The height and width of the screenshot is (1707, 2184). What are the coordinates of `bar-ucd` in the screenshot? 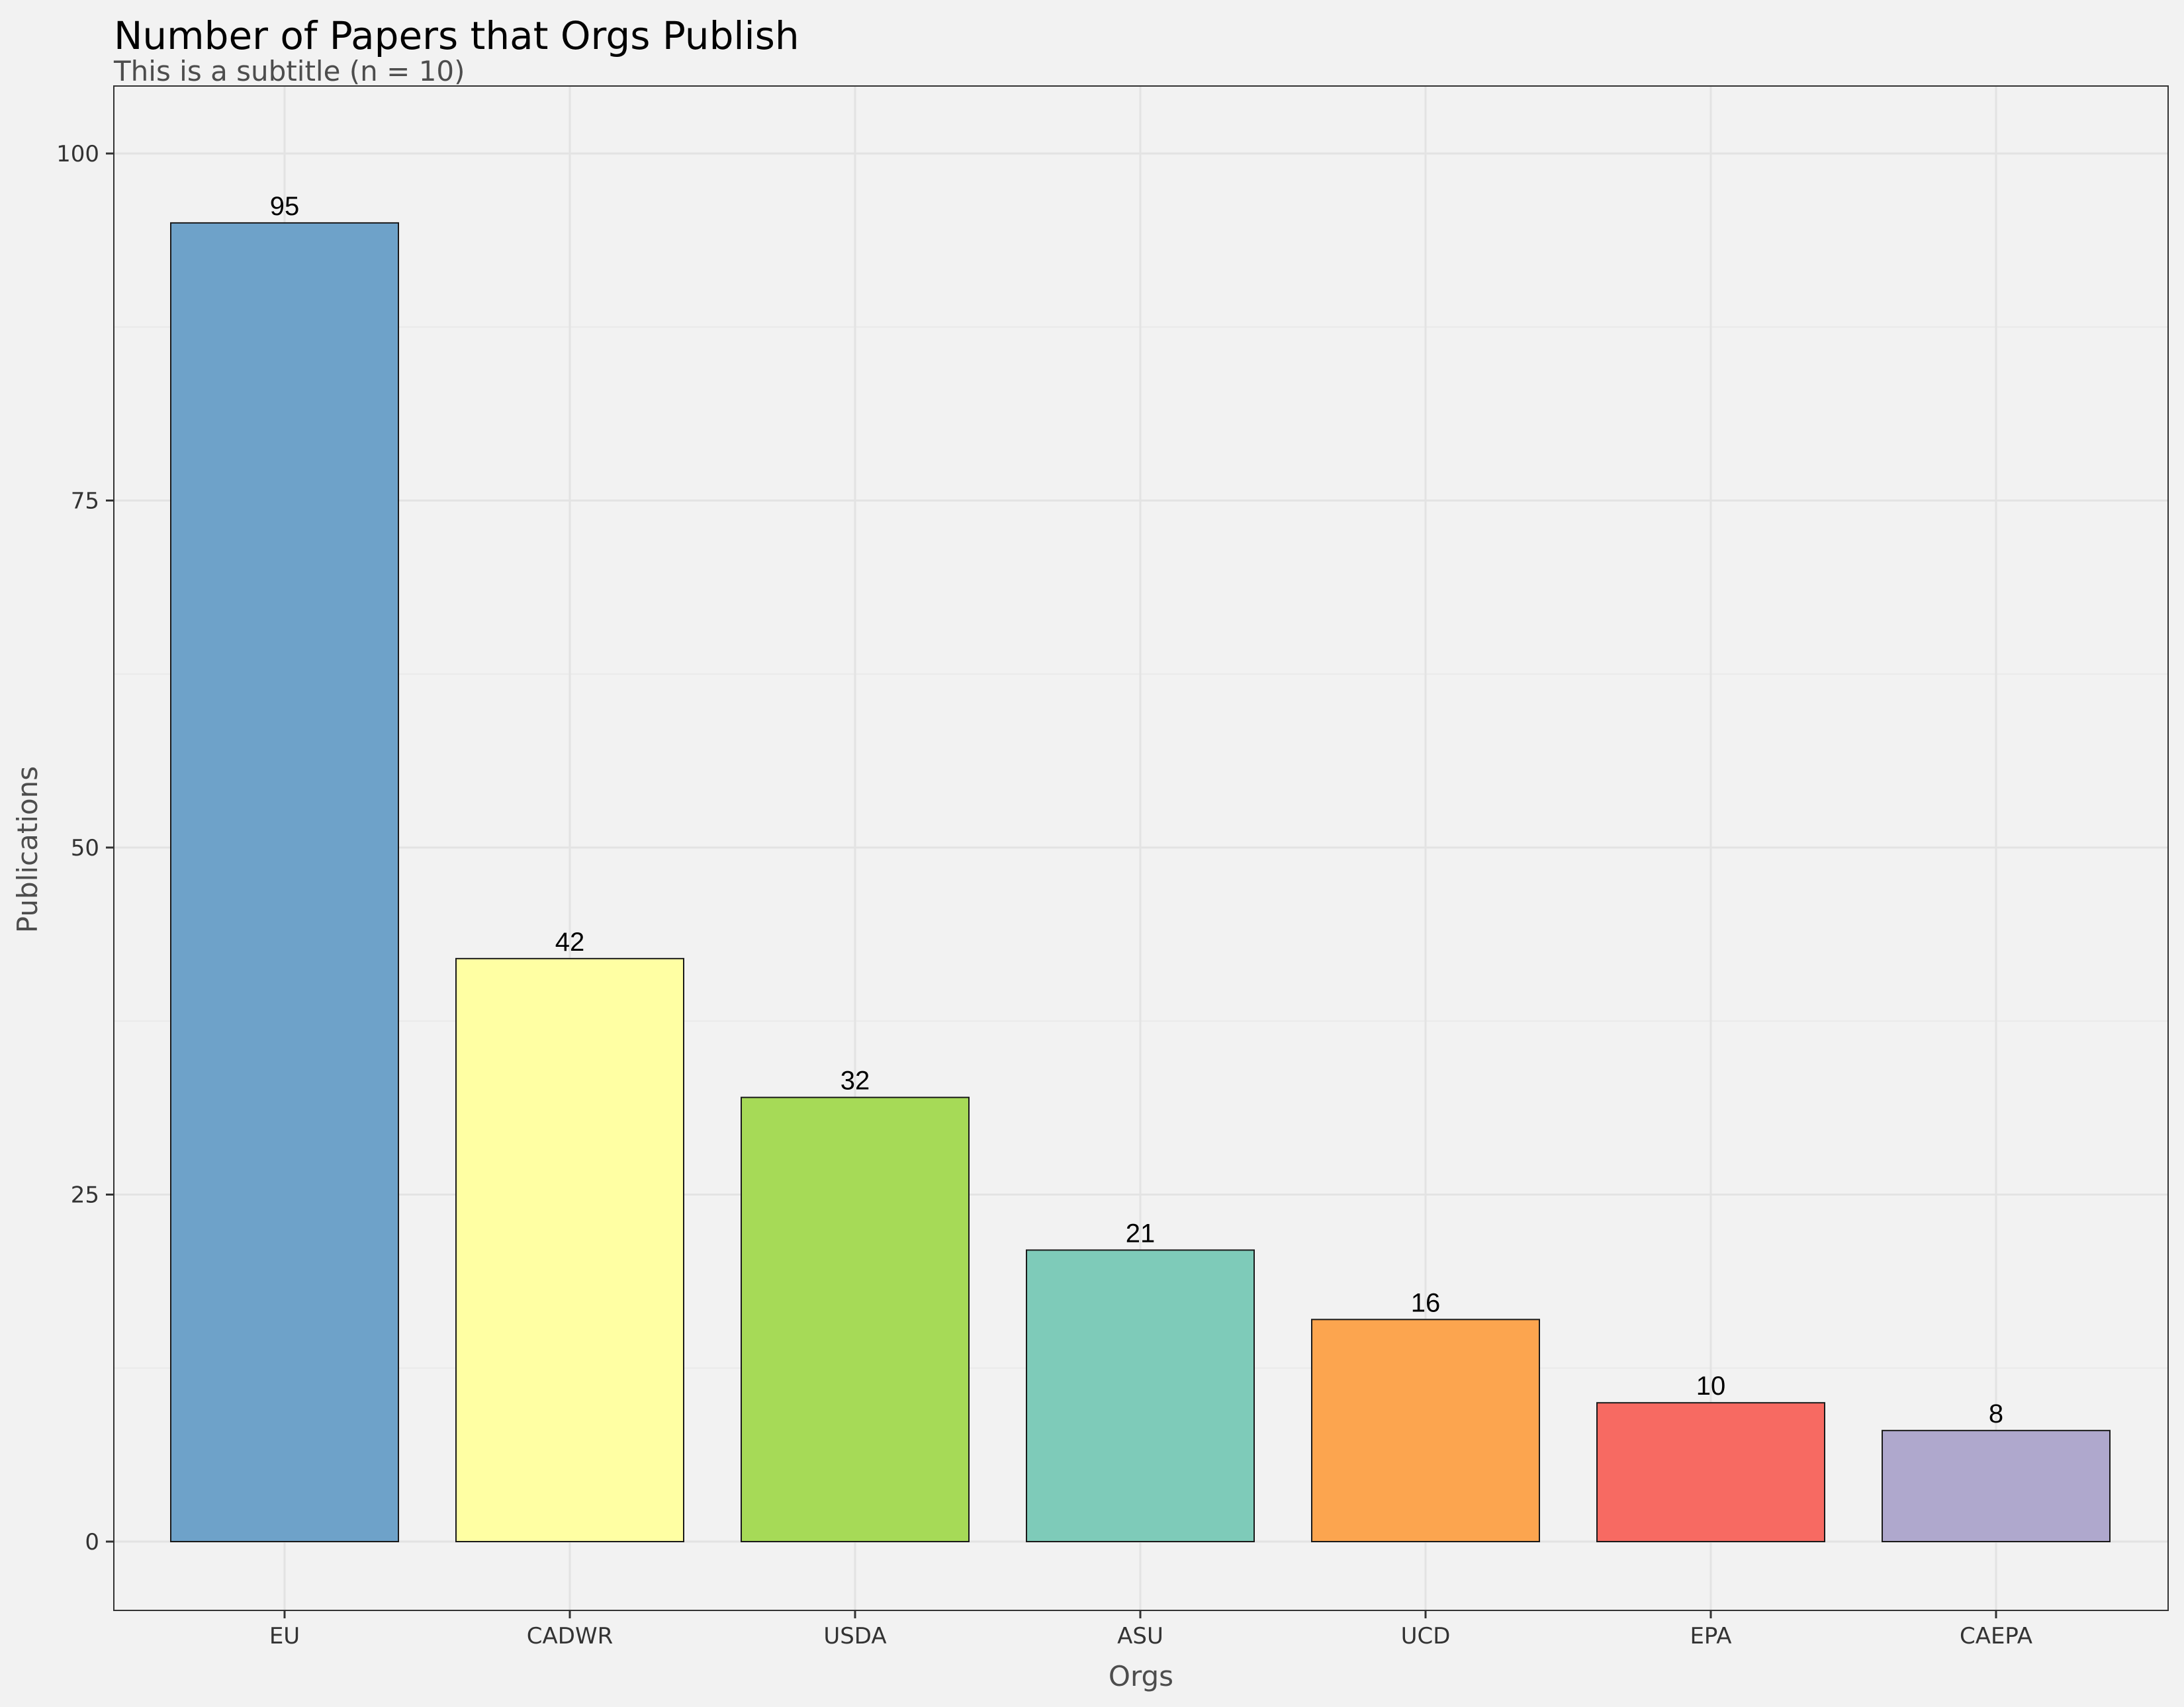 It's located at (1425, 1430).